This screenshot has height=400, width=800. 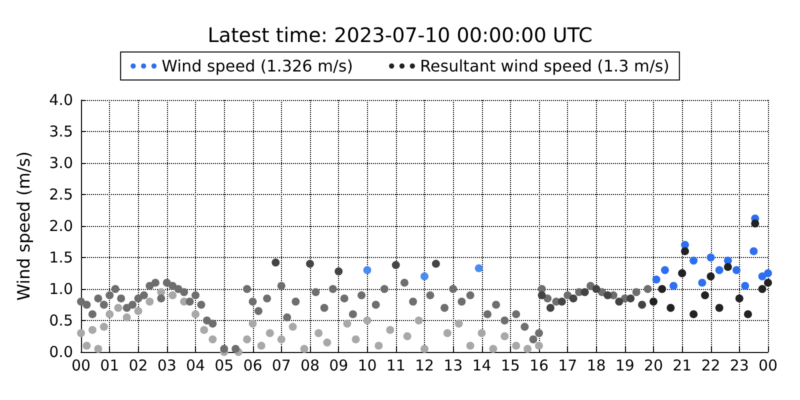 What do you see at coordinates (596, 365) in the screenshot?
I see `x-tick-label: 18` at bounding box center [596, 365].